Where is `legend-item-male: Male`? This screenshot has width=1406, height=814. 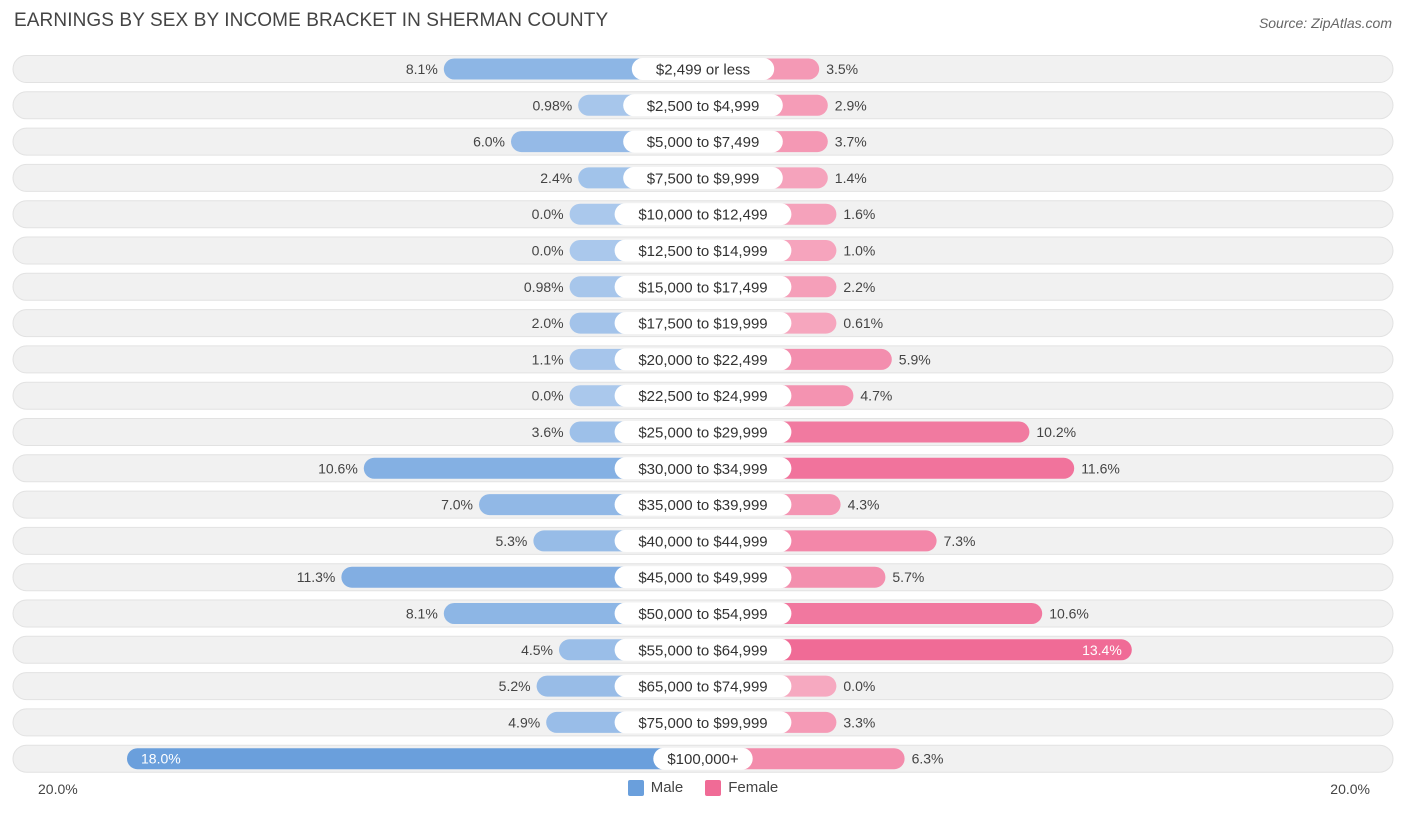 legend-item-male: Male is located at coordinates (655, 787).